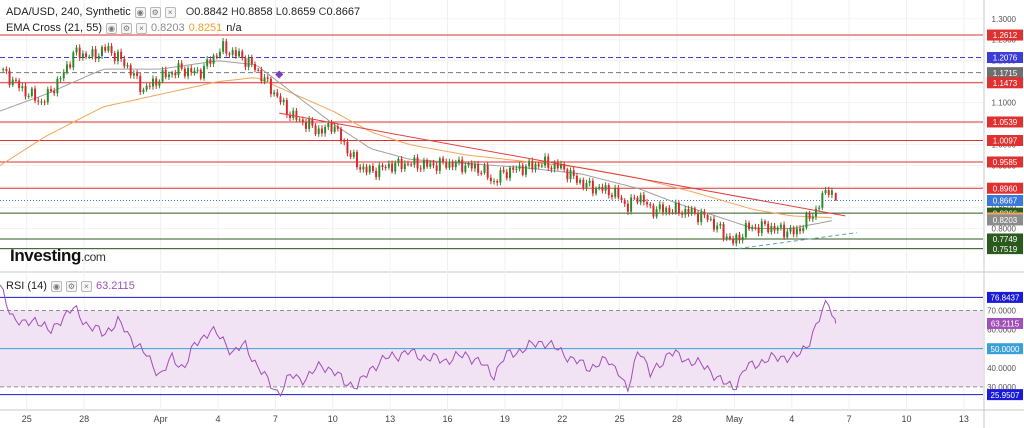 The width and height of the screenshot is (1024, 428). I want to click on rising-support-line, so click(797, 241).